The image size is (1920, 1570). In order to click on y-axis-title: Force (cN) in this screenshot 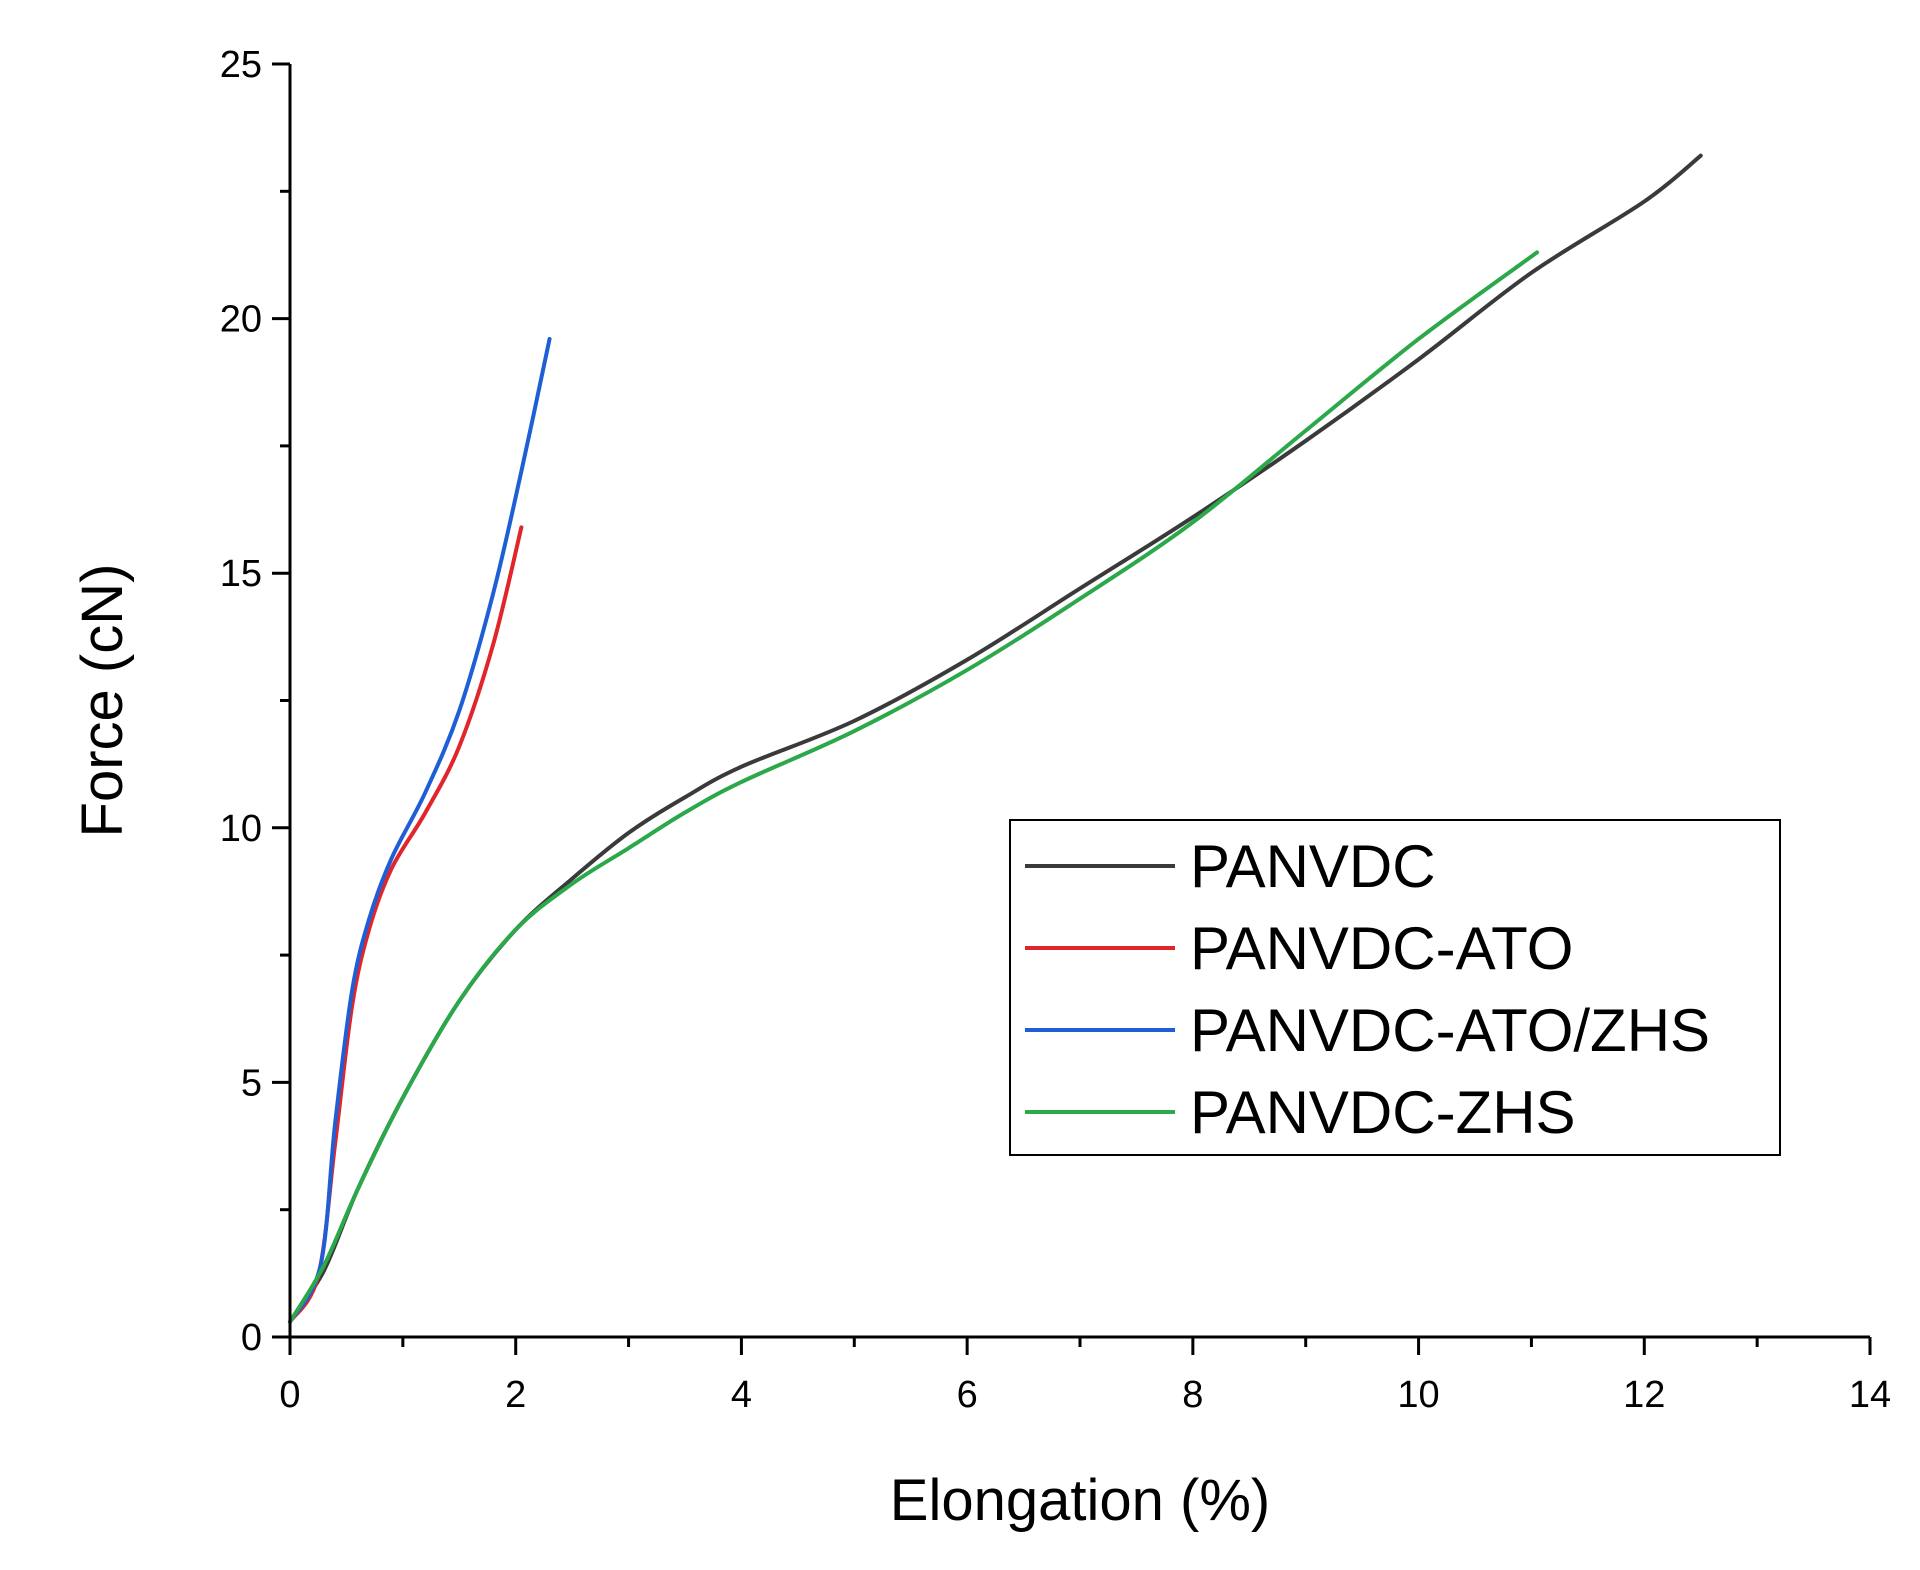, I will do `click(102, 701)`.